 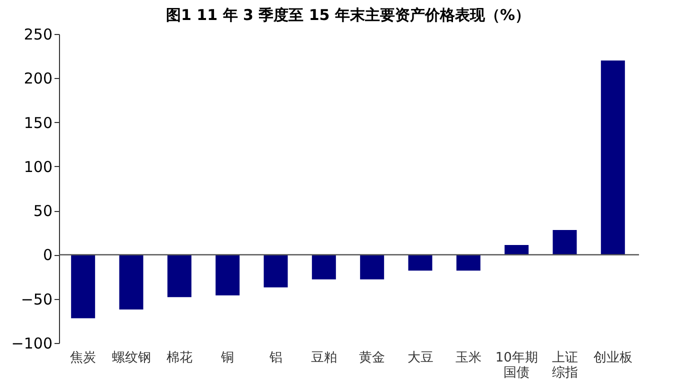 I want to click on x-tick-label: 焦炭, so click(x=83, y=358).